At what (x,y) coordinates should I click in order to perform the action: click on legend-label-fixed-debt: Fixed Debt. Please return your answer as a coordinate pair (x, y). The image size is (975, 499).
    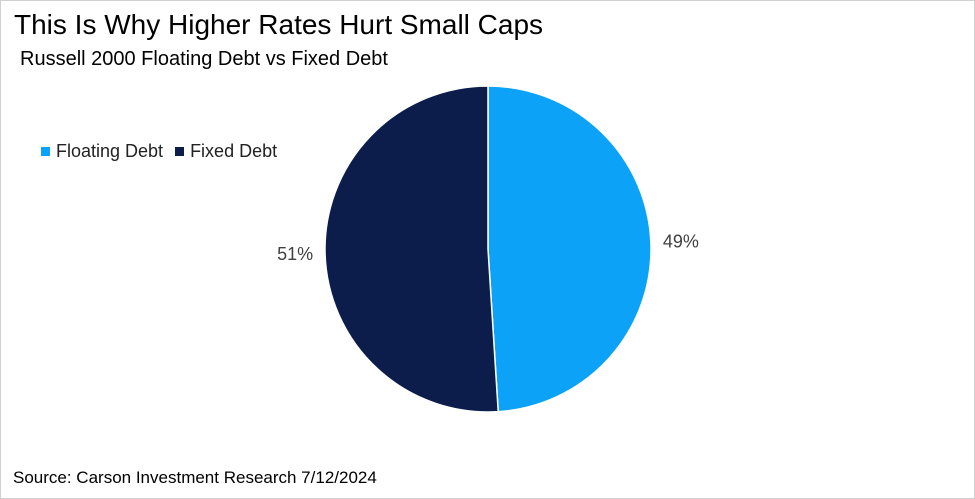
    Looking at the image, I should click on (234, 151).